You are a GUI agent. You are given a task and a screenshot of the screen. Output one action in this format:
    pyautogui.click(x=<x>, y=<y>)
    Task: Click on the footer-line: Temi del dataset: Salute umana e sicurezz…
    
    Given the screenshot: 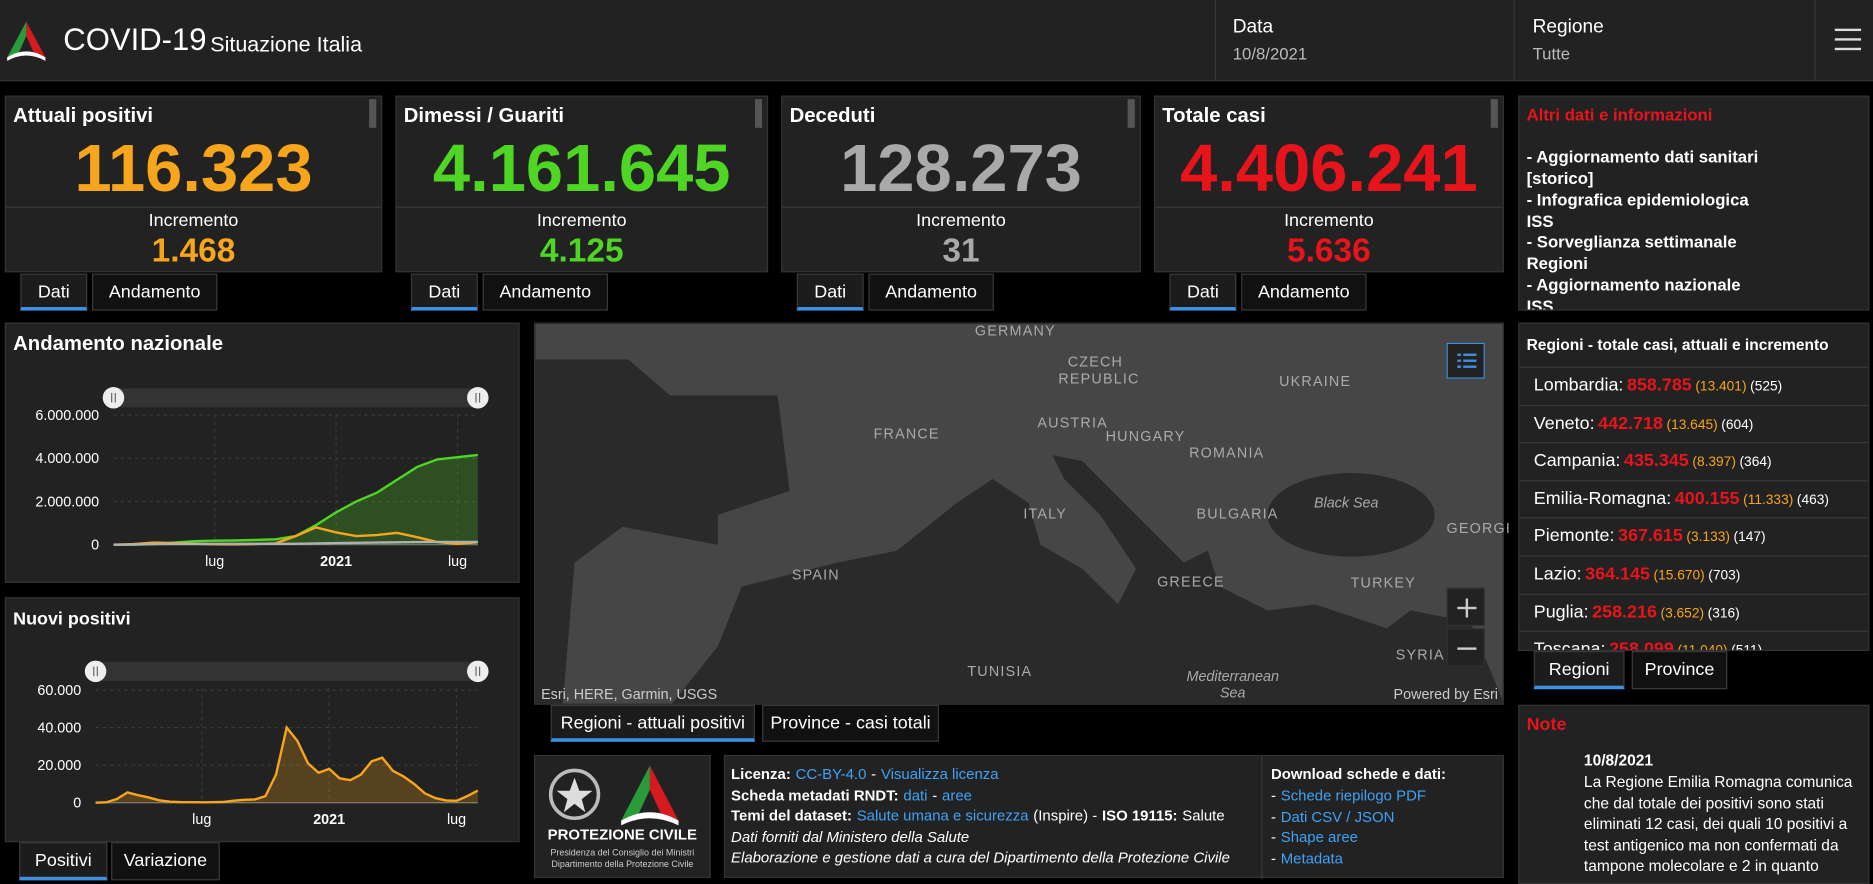 What is the action you would take?
    pyautogui.click(x=994, y=819)
    